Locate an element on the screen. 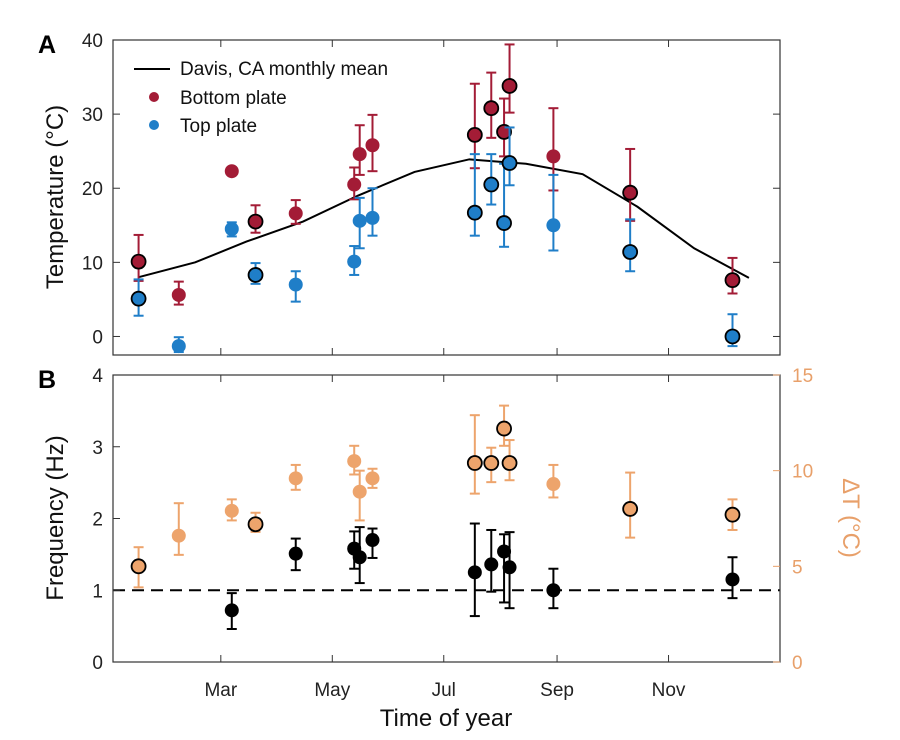  panel-b-ylabel: Frequency (Hz) is located at coordinates (55, 517).